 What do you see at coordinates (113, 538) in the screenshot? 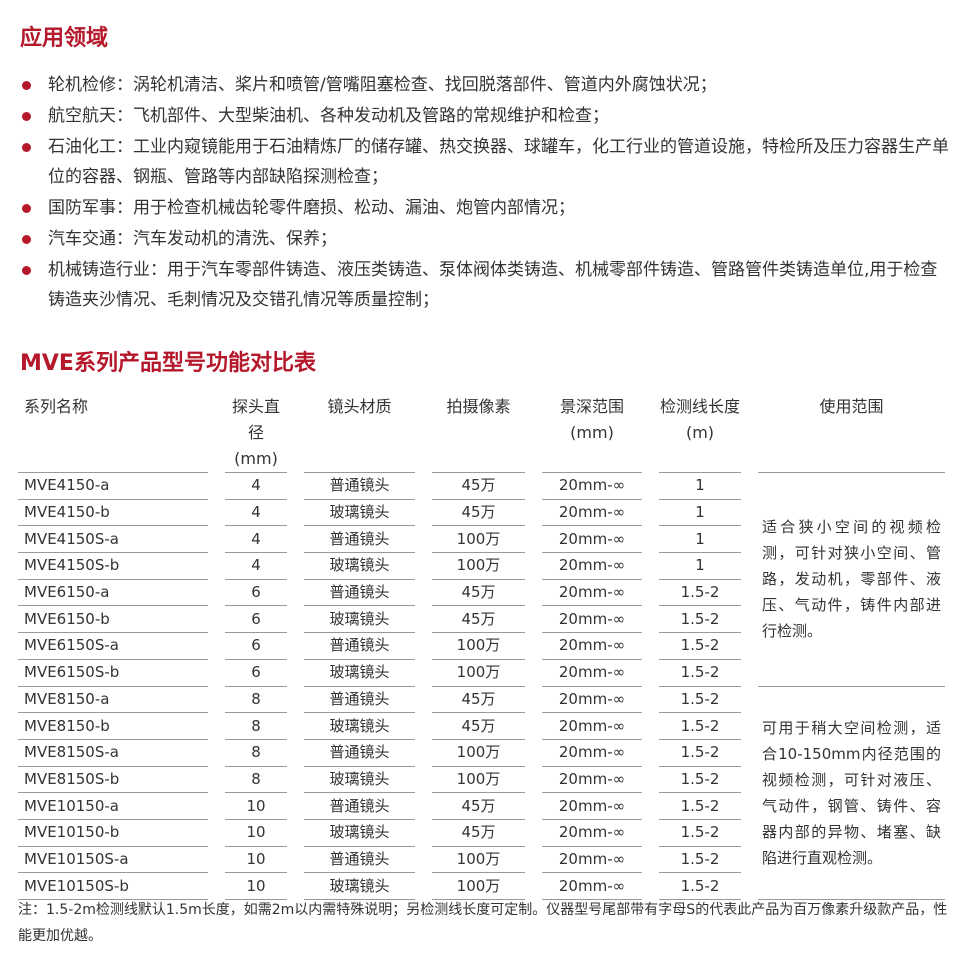
I see `table-cell: MVE4150S-a` at bounding box center [113, 538].